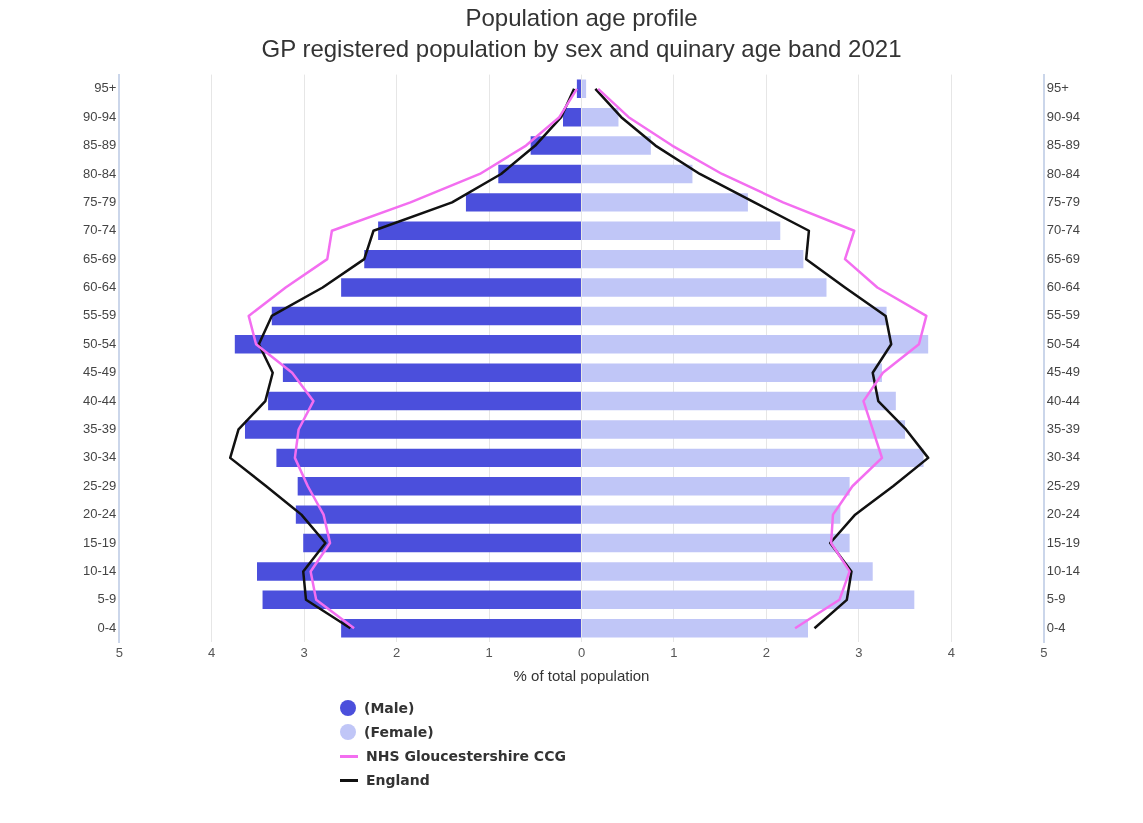 This screenshot has width=1143, height=823. What do you see at coordinates (100, 116) in the screenshot?
I see `y-tick-label: 90-94` at bounding box center [100, 116].